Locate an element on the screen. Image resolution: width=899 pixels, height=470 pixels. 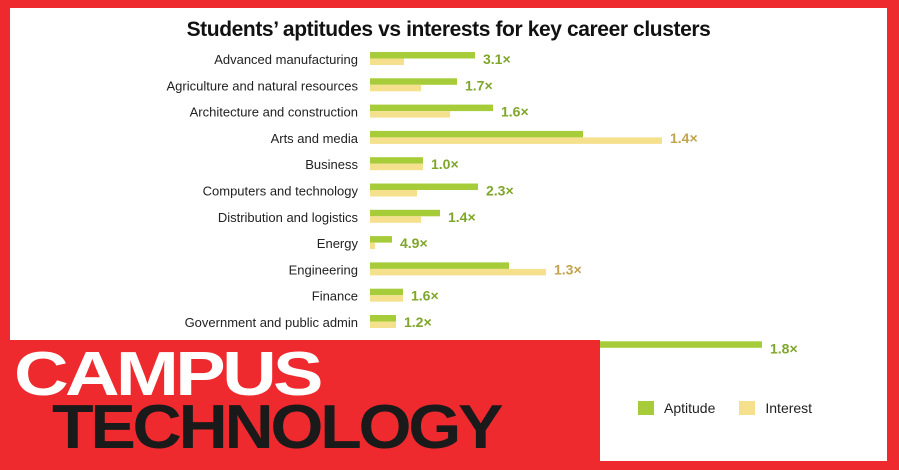
chart-legend: Aptitude Interest is located at coordinates (737, 408).